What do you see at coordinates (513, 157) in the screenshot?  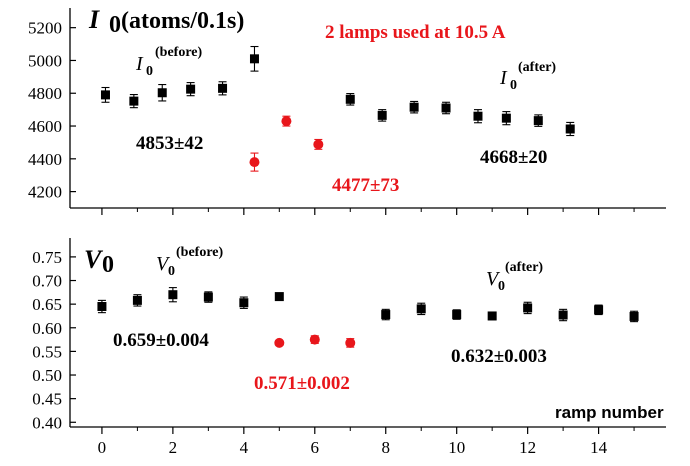 I see `top-after-value: 4668±20` at bounding box center [513, 157].